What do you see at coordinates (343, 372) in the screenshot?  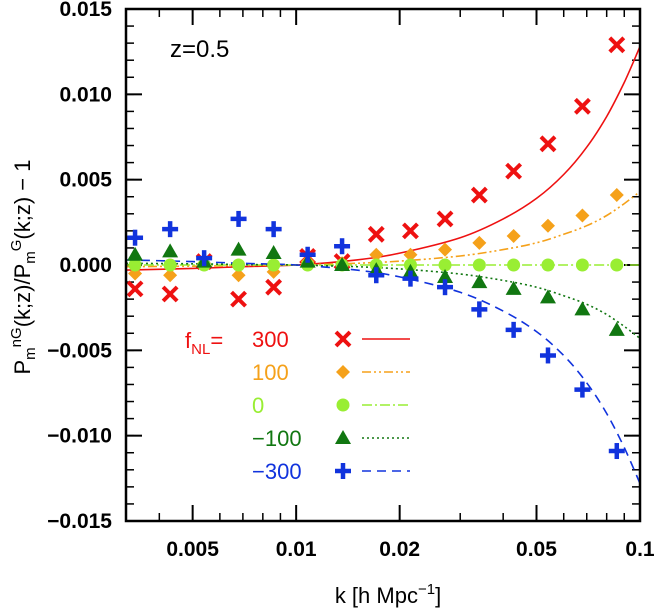 I see `legend-marker-diamond` at bounding box center [343, 372].